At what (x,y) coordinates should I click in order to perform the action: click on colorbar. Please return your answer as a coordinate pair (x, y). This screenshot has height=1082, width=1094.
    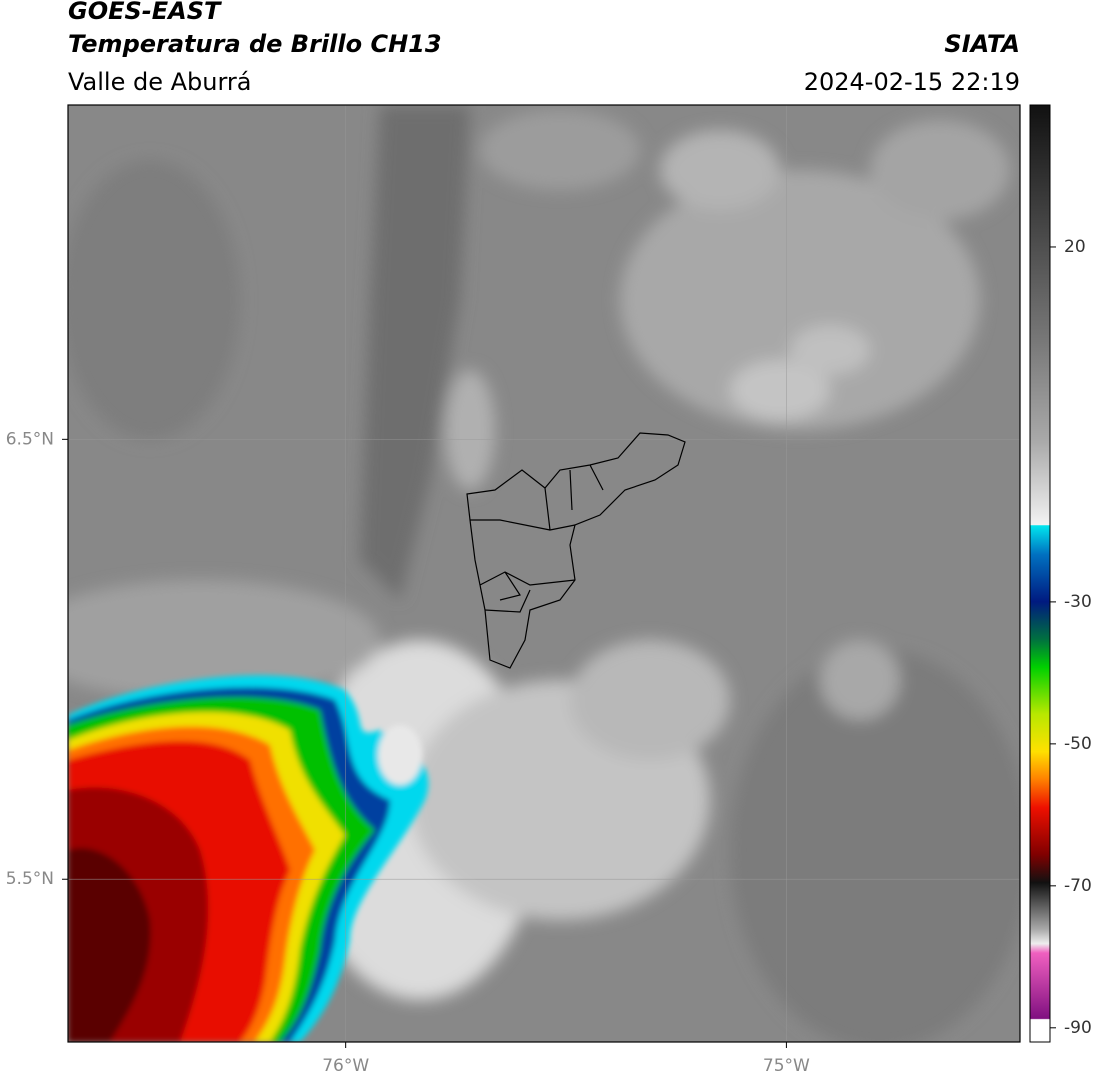
    Looking at the image, I should click on (1040, 573).